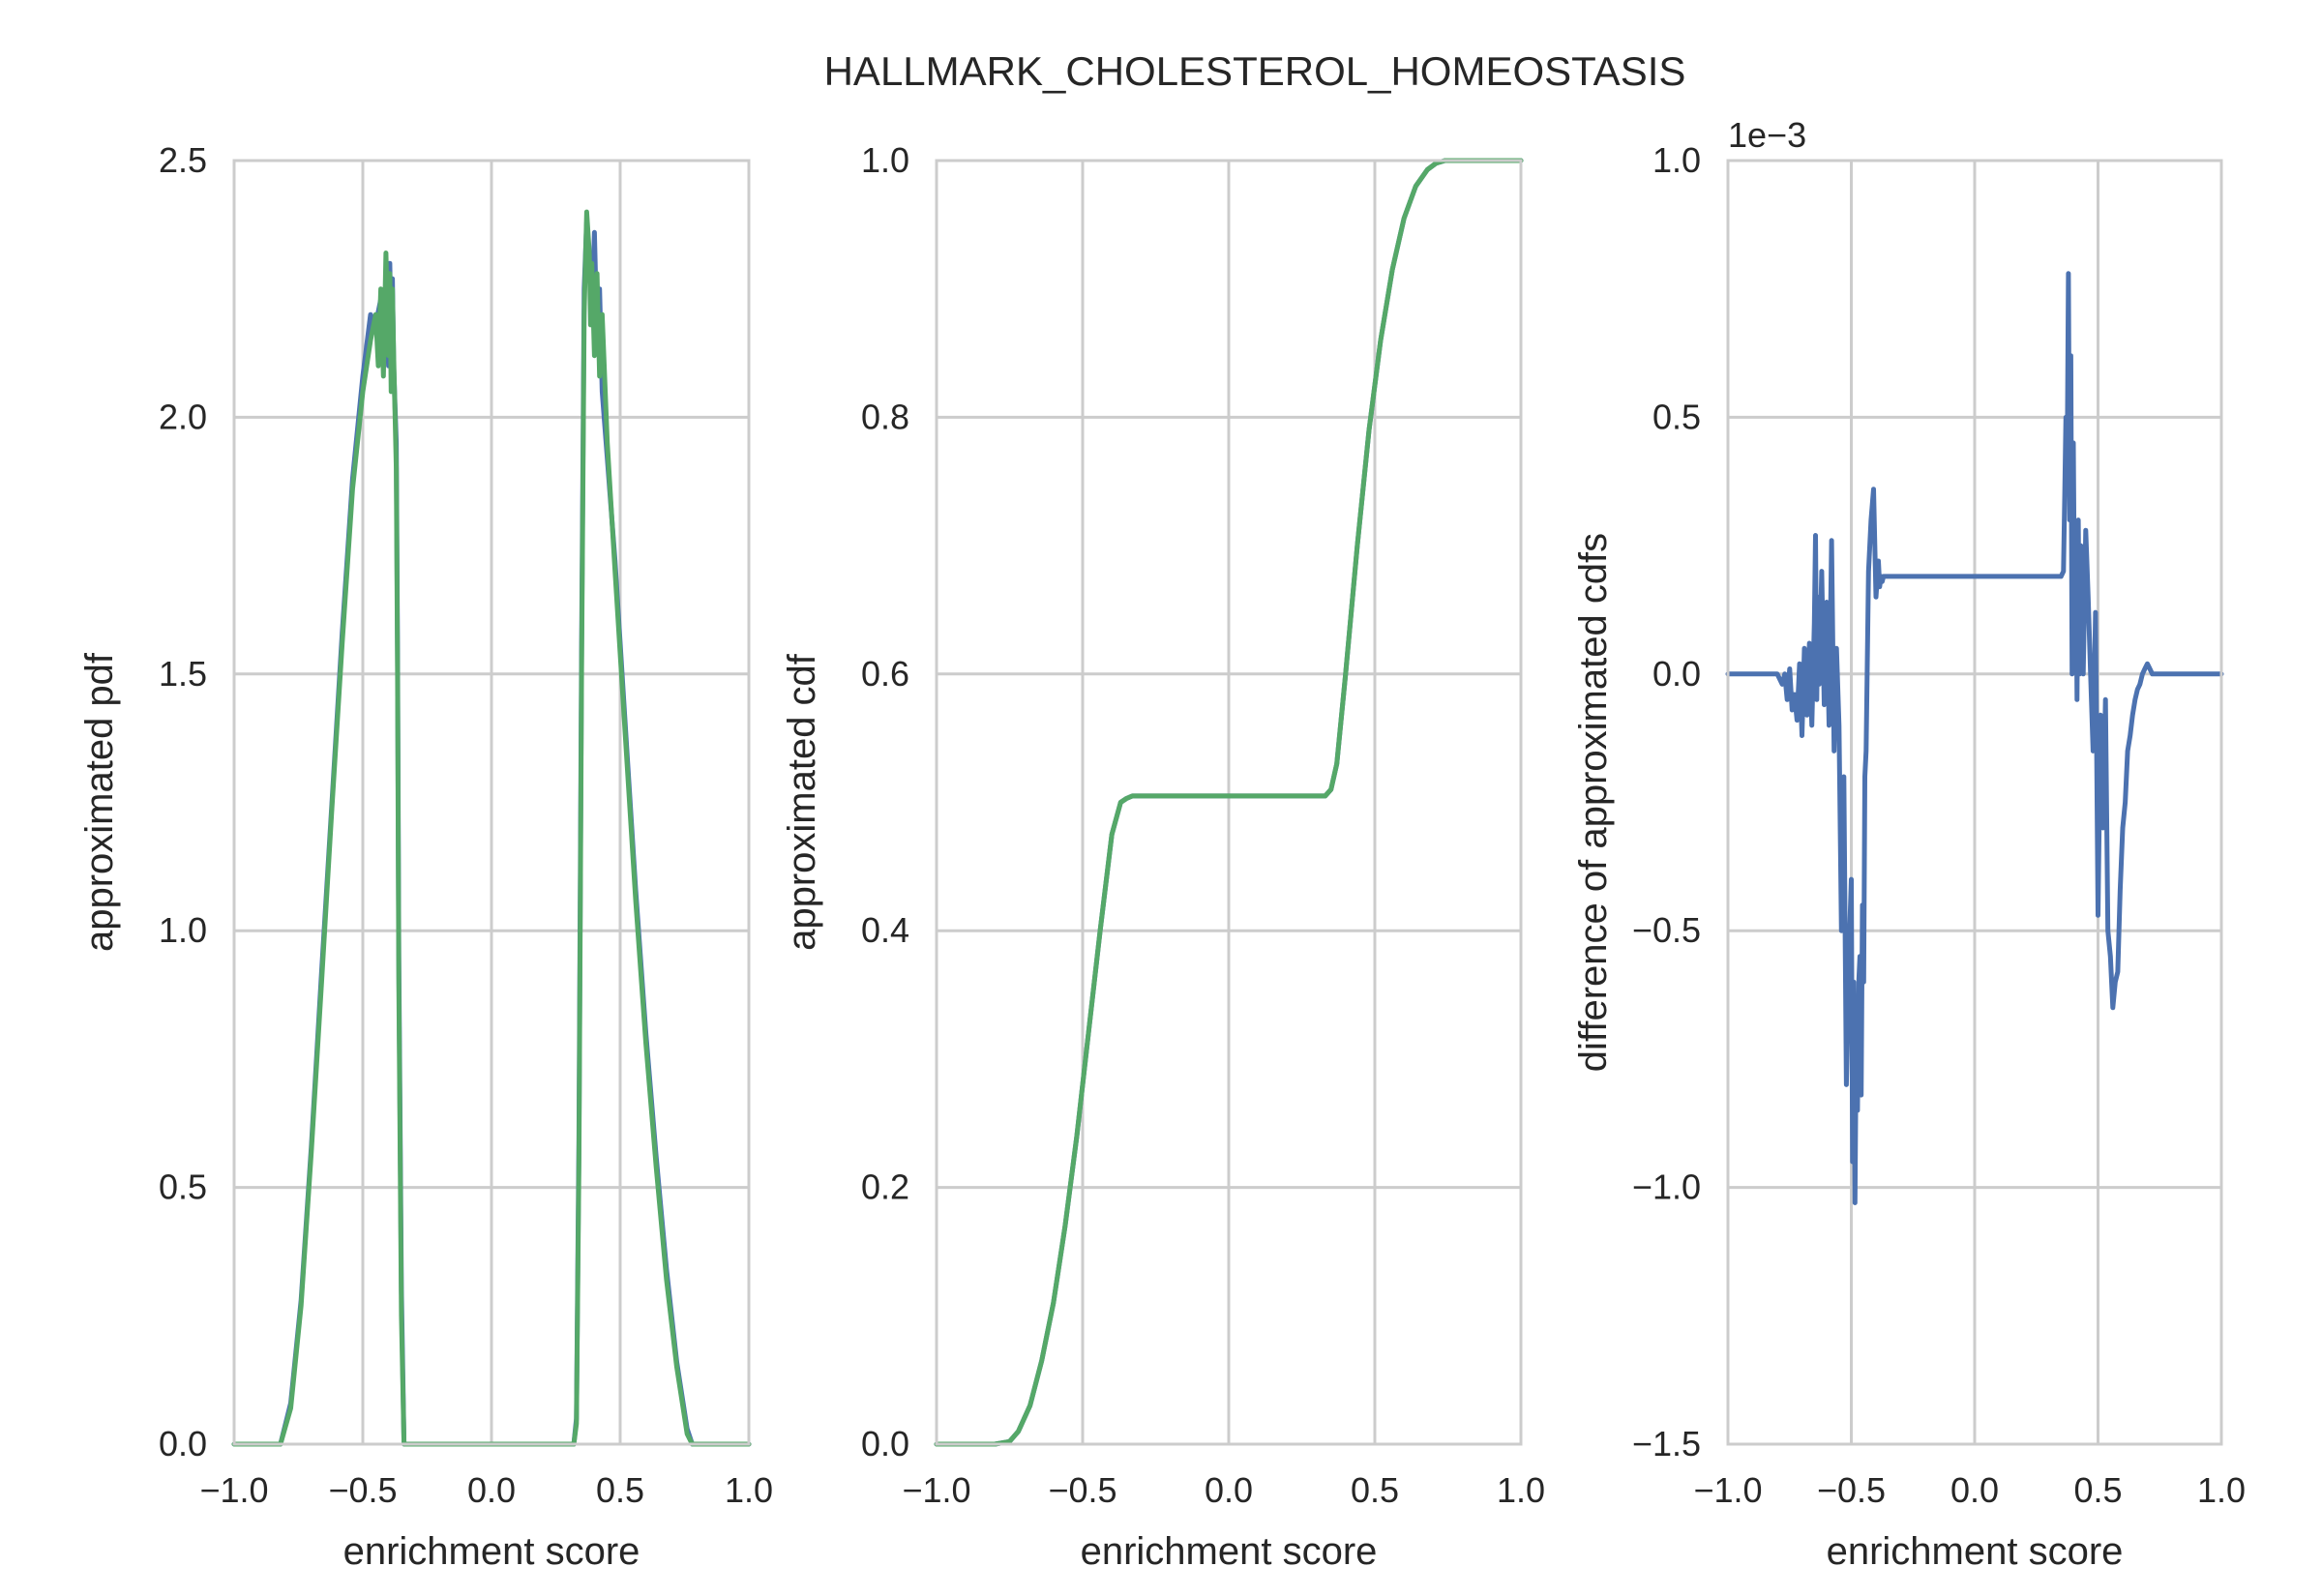  I want to click on cdf-difference-plot-ytick-label: −0.5, so click(1666, 930).